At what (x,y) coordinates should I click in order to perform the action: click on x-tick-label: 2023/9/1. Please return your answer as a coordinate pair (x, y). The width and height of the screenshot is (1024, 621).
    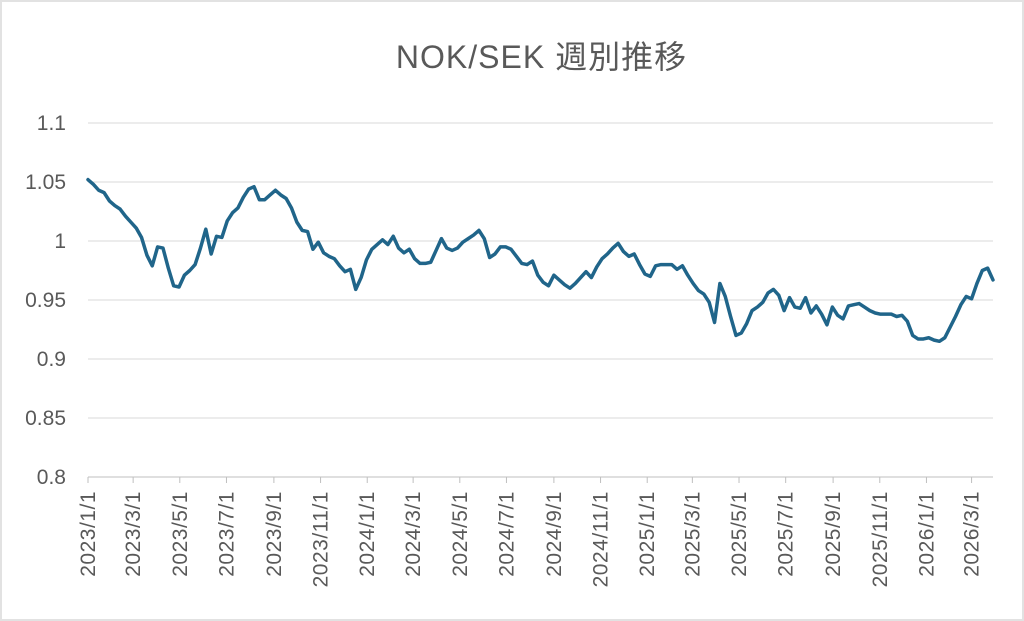
    Looking at the image, I should click on (274, 534).